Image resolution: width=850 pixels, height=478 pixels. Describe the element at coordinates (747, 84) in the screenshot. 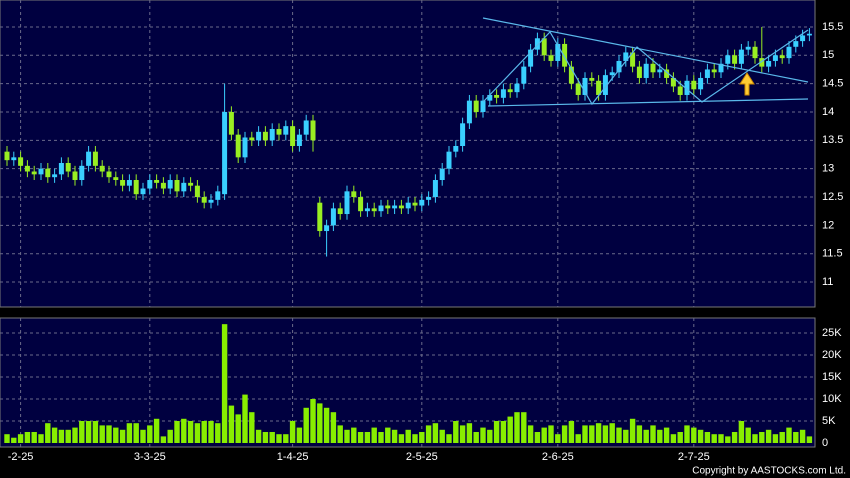

I see `arrow-annotation` at that location.